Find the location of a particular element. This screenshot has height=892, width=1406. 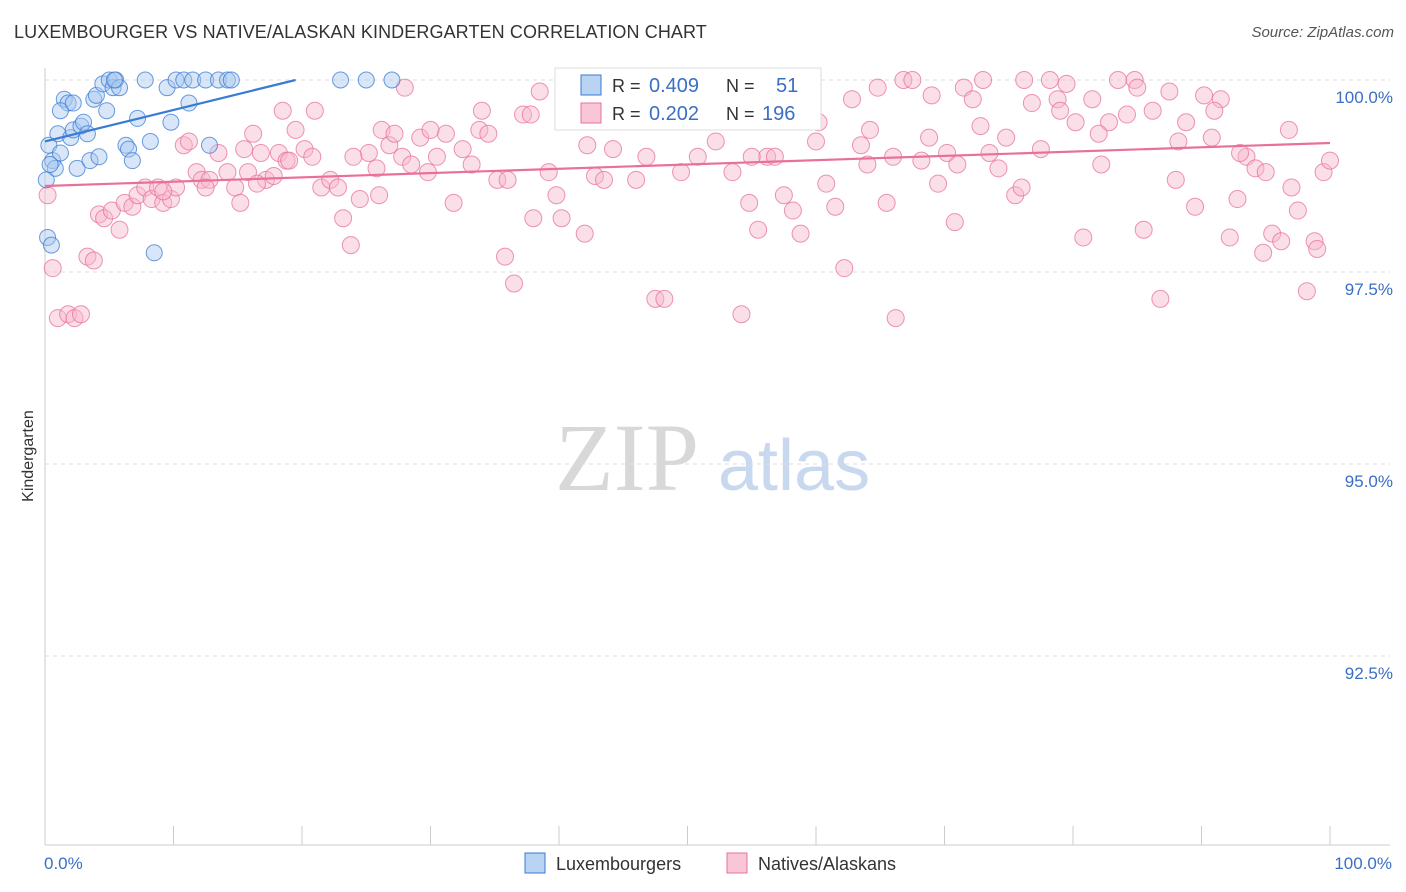

legend-swatch-luxembourgers is located at coordinates (535, 863).